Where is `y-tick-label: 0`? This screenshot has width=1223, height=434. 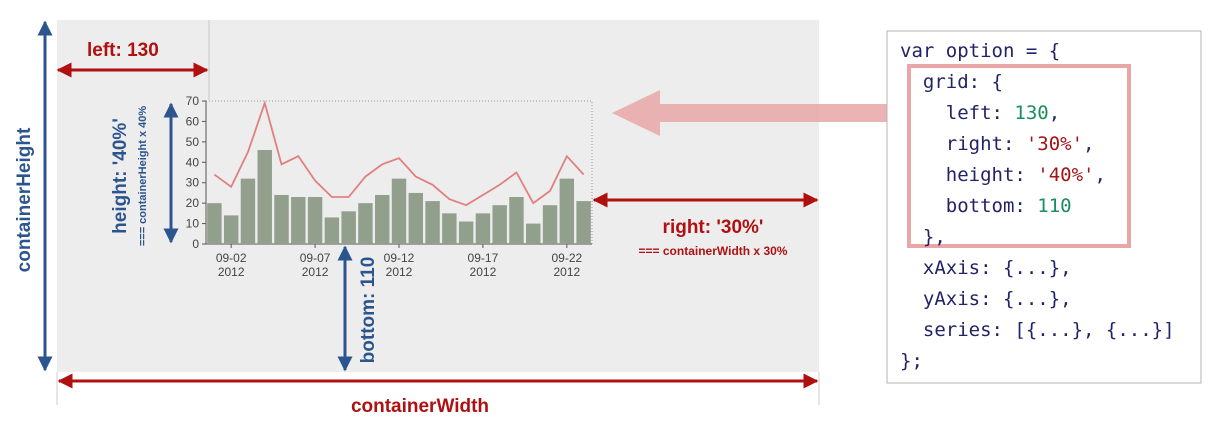
y-tick-label: 0 is located at coordinates (195, 244).